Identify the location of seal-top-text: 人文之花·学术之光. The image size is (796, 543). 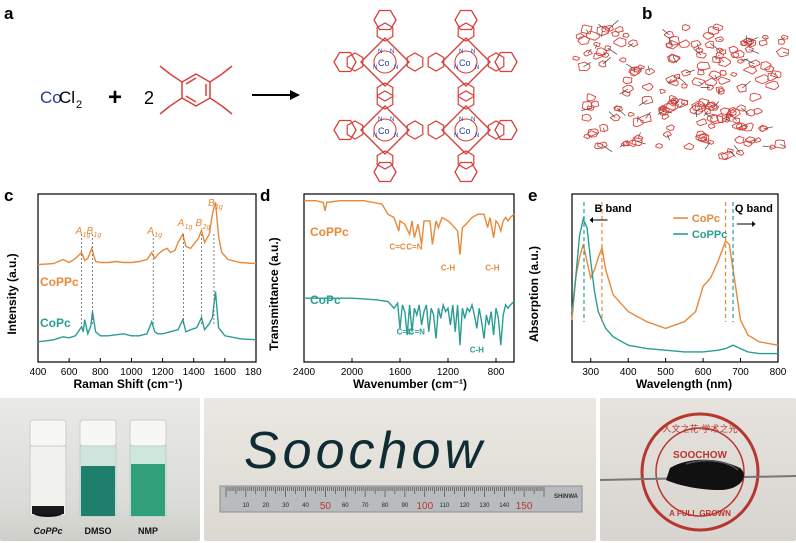
(700, 428).